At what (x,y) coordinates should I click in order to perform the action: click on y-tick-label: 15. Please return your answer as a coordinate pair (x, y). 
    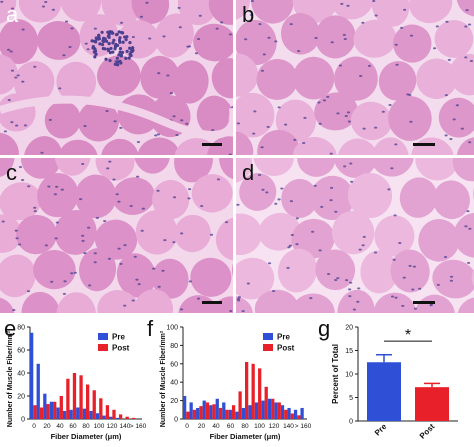
    Looking at the image, I should click on (349, 351).